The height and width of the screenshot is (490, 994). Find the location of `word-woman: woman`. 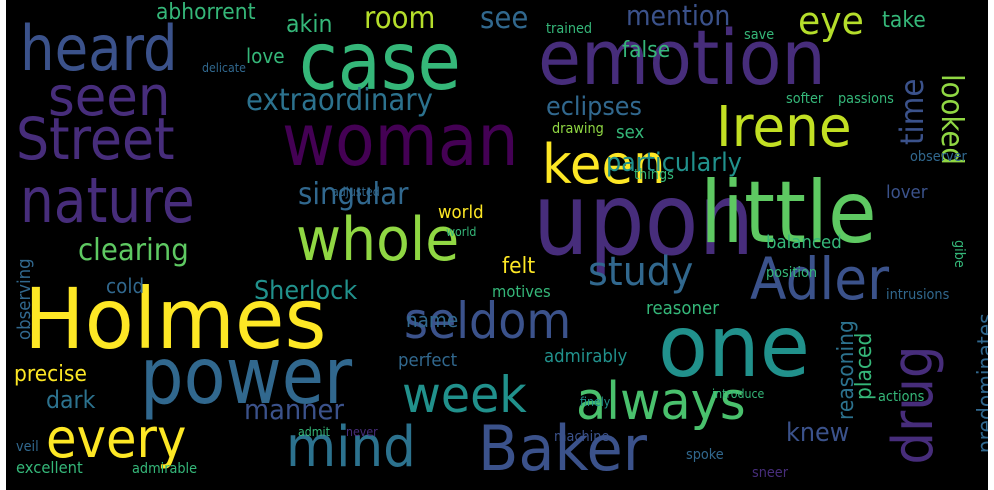

word-woman: woman is located at coordinates (400, 140).